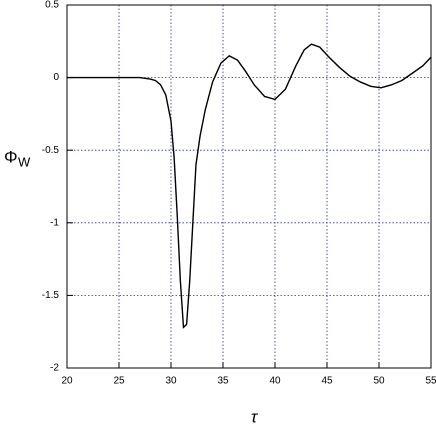 The height and width of the screenshot is (431, 436). What do you see at coordinates (51, 295) in the screenshot?
I see `y-tick-label: -1.5` at bounding box center [51, 295].